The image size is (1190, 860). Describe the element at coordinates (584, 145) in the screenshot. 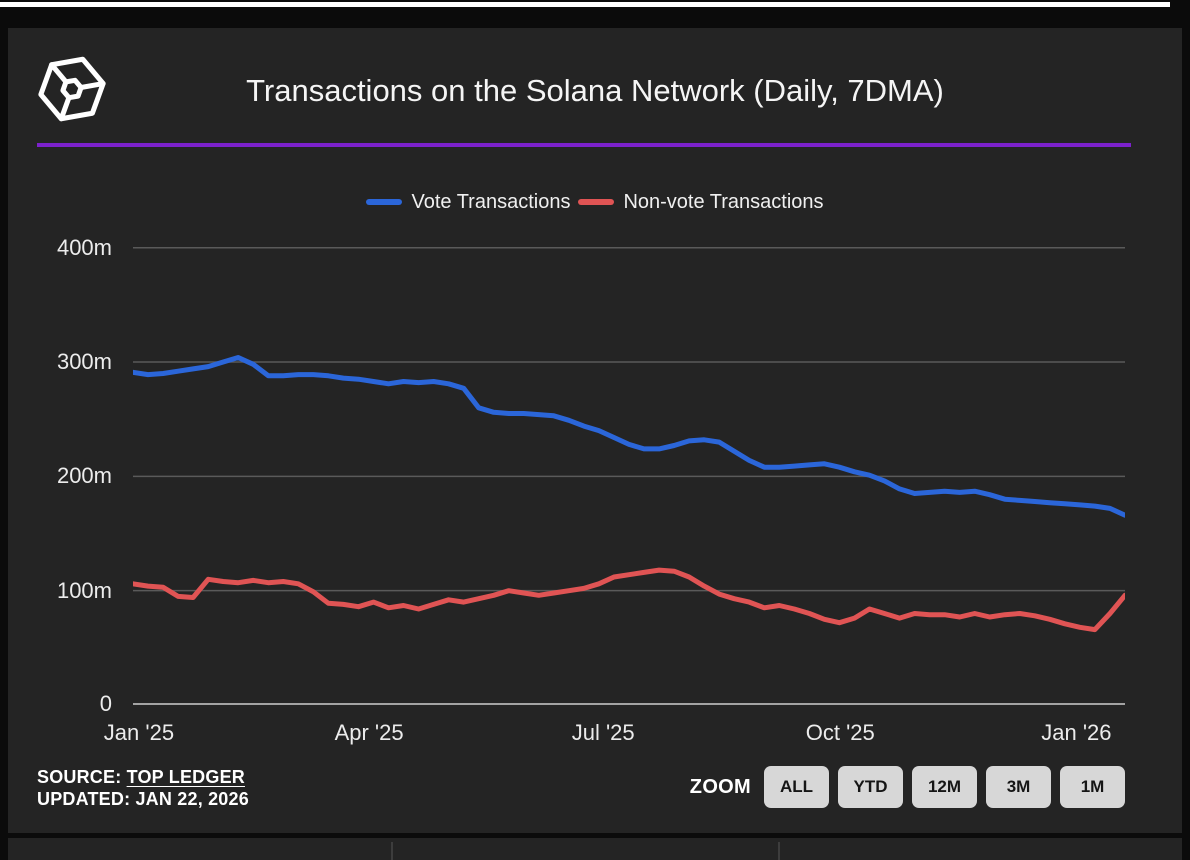

I see `title-divider` at that location.